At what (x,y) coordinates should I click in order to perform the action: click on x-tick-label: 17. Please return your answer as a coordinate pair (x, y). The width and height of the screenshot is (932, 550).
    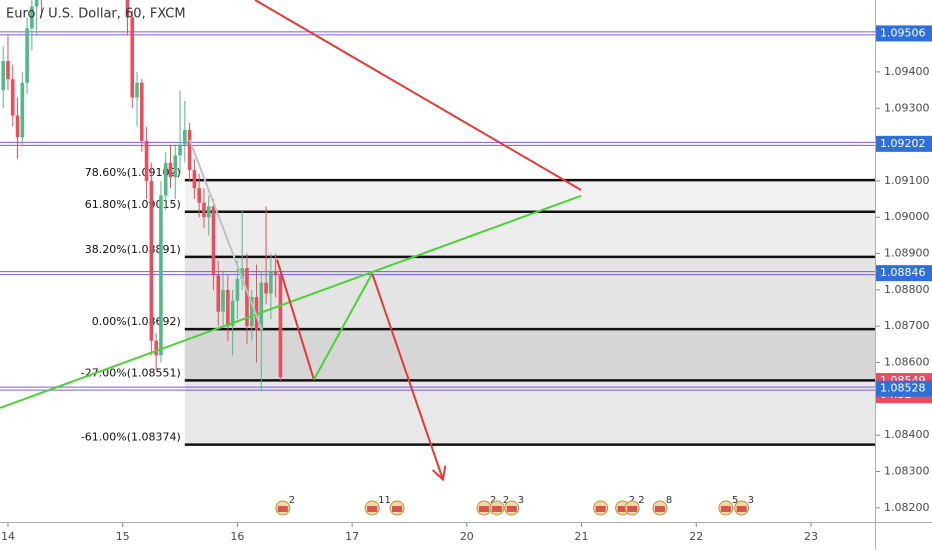
    Looking at the image, I should click on (352, 536).